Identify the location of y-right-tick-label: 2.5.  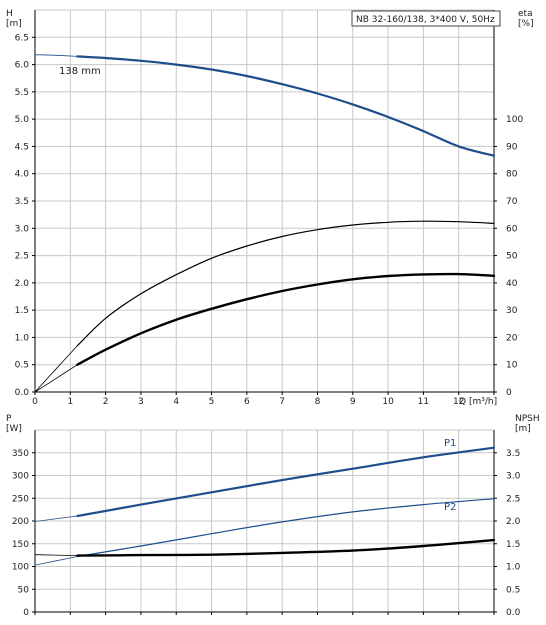
(513, 499).